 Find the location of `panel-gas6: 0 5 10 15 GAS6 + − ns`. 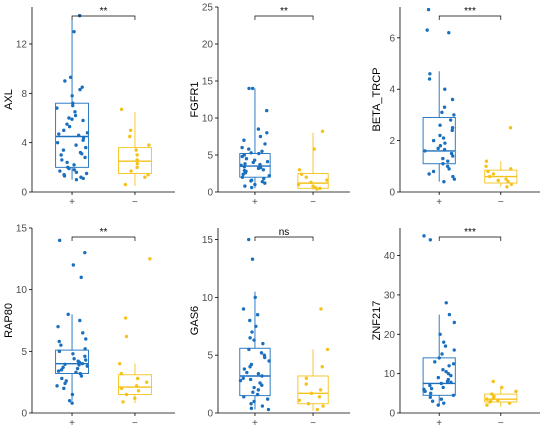

panel-gas6: 0 5 10 15 GAS6 + − ns is located at coordinates (269, 326).